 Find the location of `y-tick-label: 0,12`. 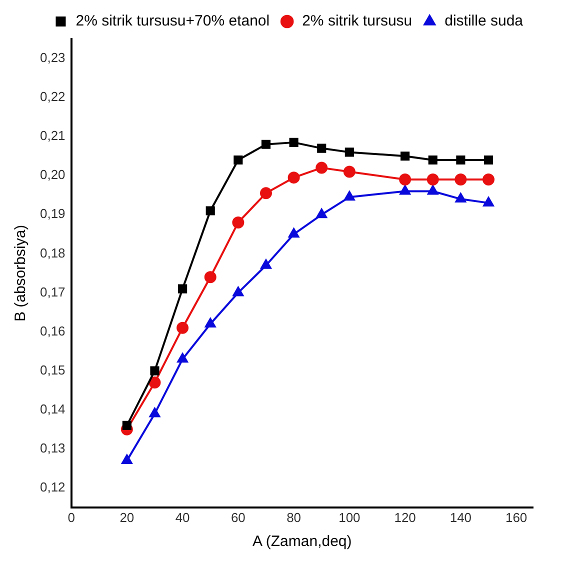

y-tick-label: 0,12 is located at coordinates (53, 486).